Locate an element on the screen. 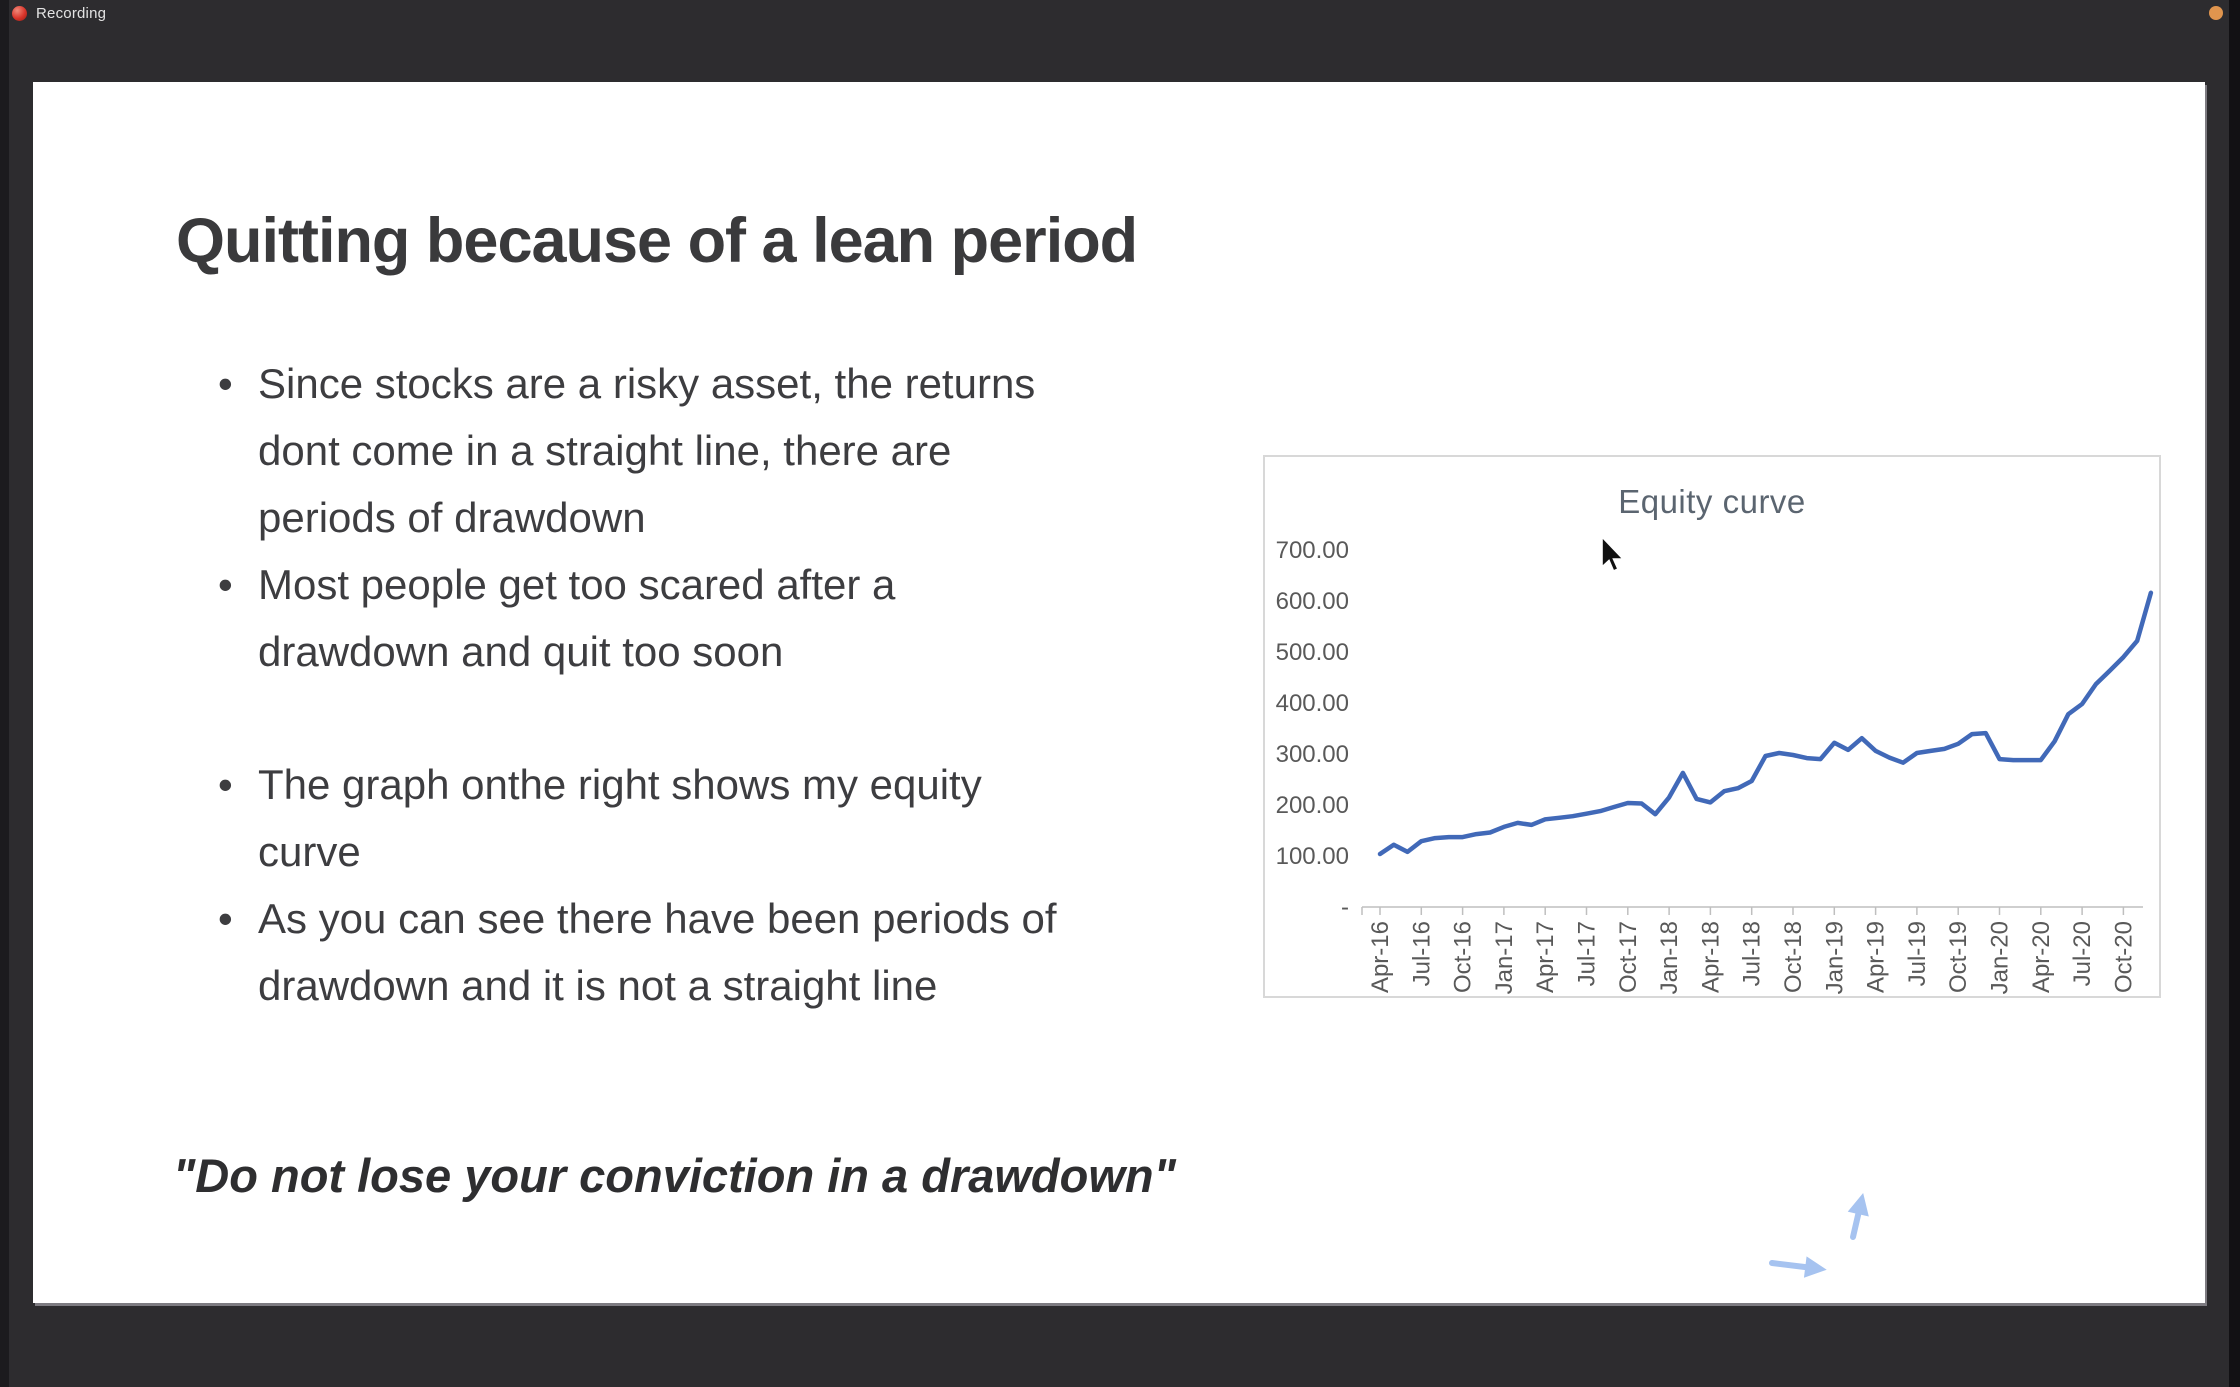 The image size is (2240, 1387). annotation-arrow-up-icon is located at coordinates (1858, 1216).